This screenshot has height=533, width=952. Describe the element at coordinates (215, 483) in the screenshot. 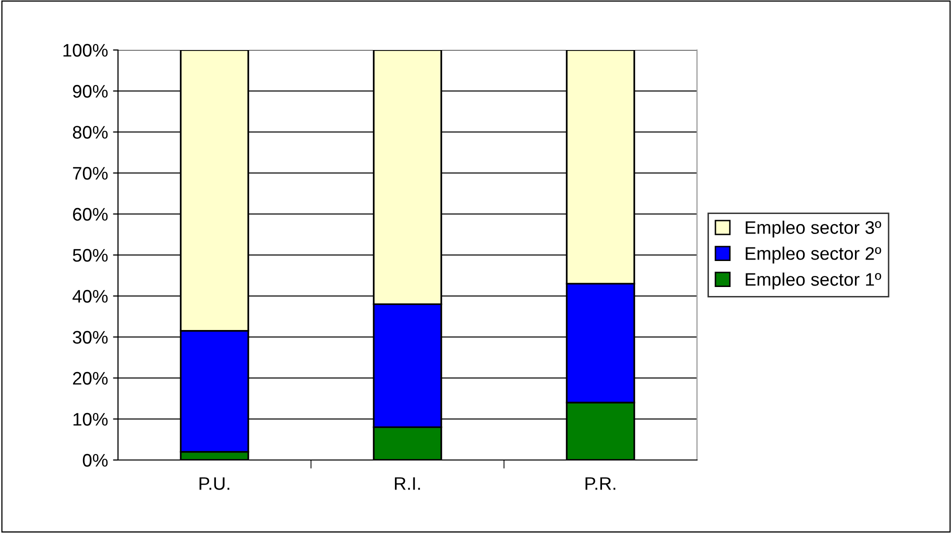

I see `x-tick-label: P.U.` at that location.